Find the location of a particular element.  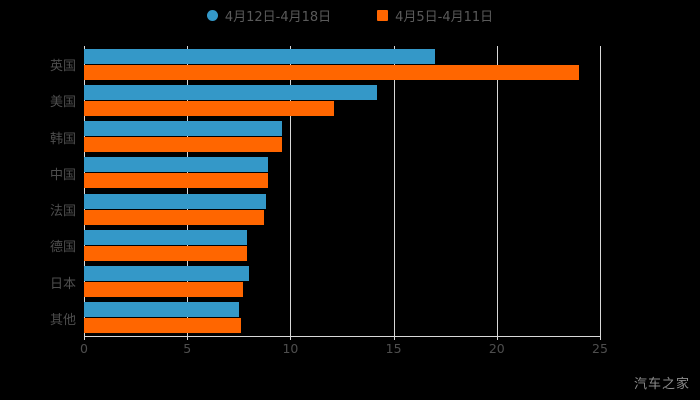

y-axis-label: 中国 is located at coordinates (62, 175).